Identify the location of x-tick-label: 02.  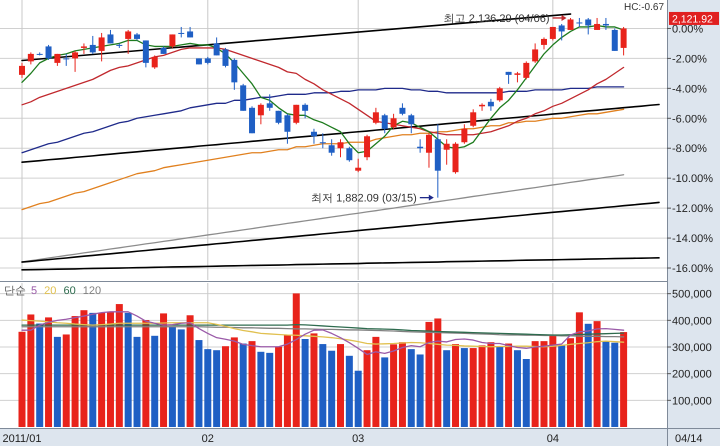
(208, 439).